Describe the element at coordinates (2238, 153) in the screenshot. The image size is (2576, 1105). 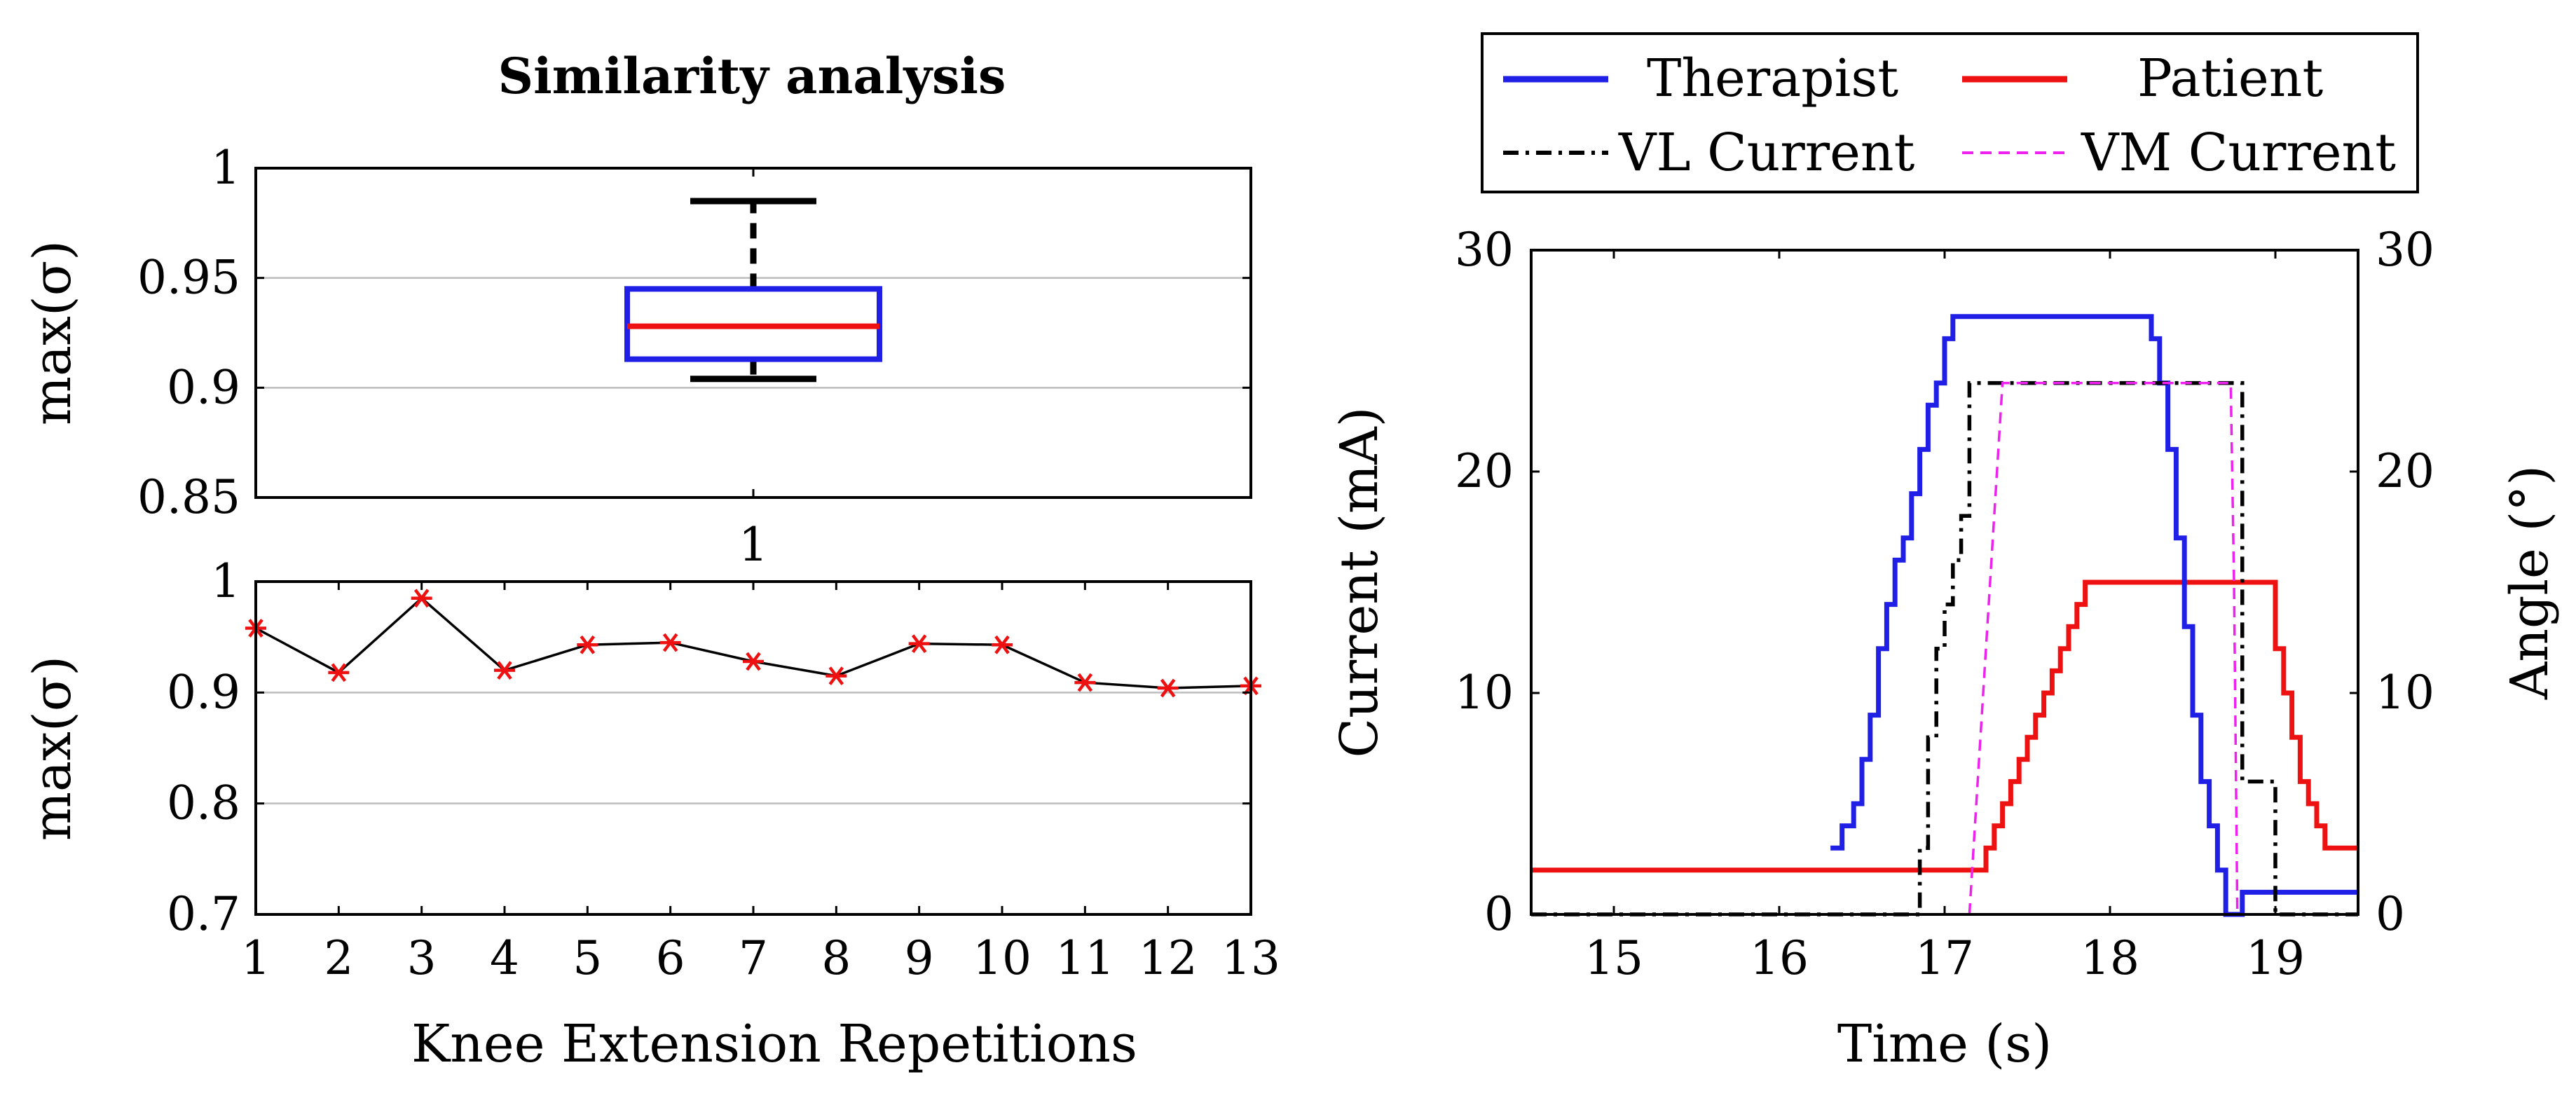
I see `legend-label-vm-current: VM Current` at that location.